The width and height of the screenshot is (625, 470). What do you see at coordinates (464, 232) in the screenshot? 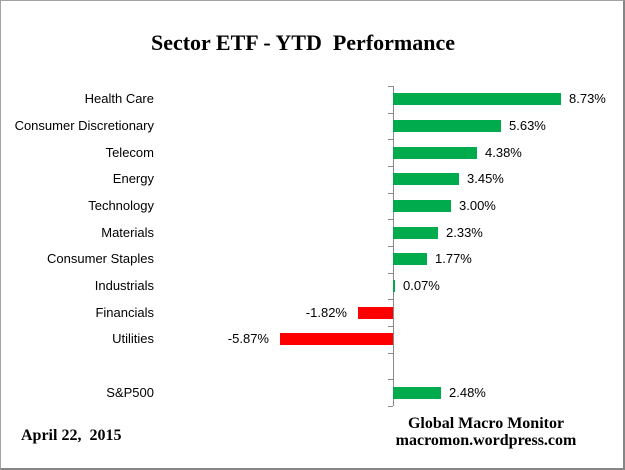
I see `value-label-materials: 2.33%` at bounding box center [464, 232].